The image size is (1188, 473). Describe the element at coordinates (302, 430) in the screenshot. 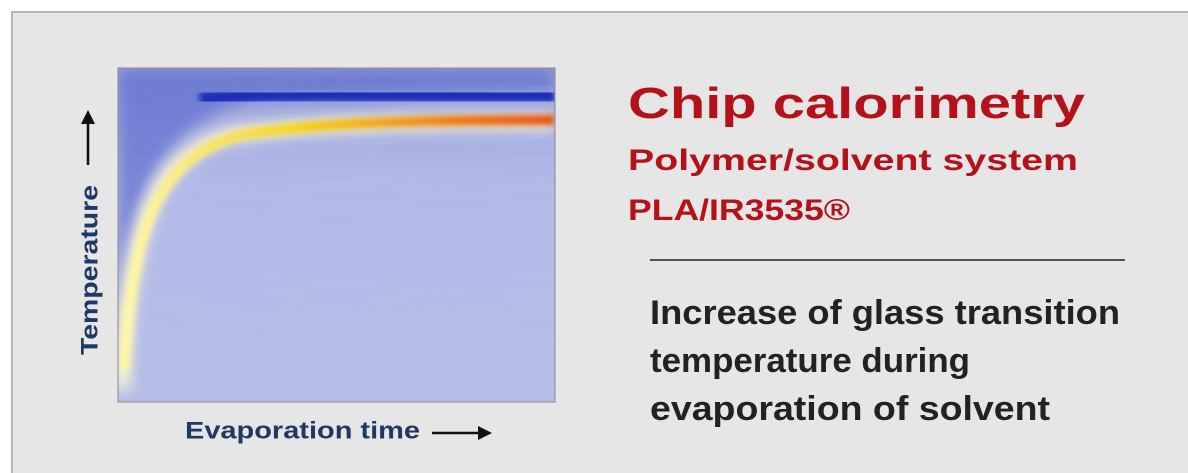

I see `x-axis-label: Evaporation time` at that location.